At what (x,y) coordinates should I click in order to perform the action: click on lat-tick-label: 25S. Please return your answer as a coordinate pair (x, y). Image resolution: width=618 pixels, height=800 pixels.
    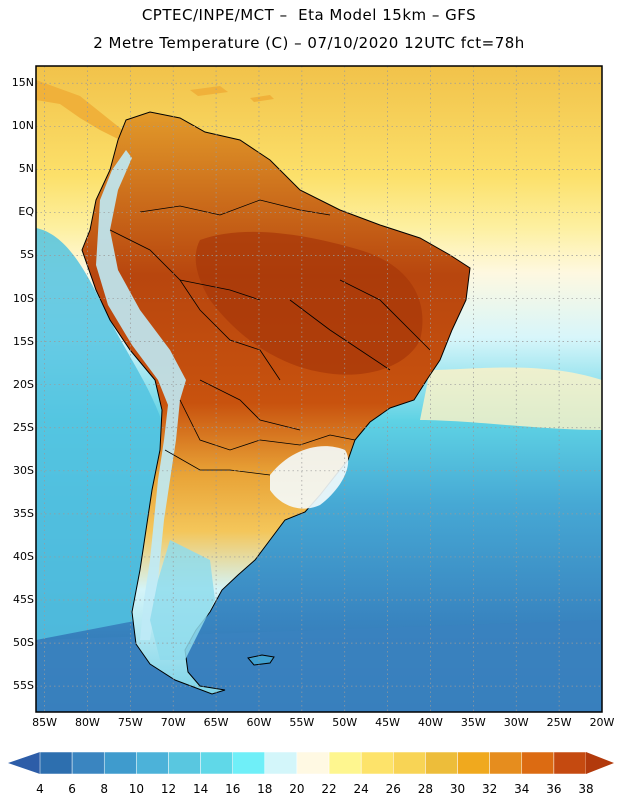
    Looking at the image, I should click on (23, 427).